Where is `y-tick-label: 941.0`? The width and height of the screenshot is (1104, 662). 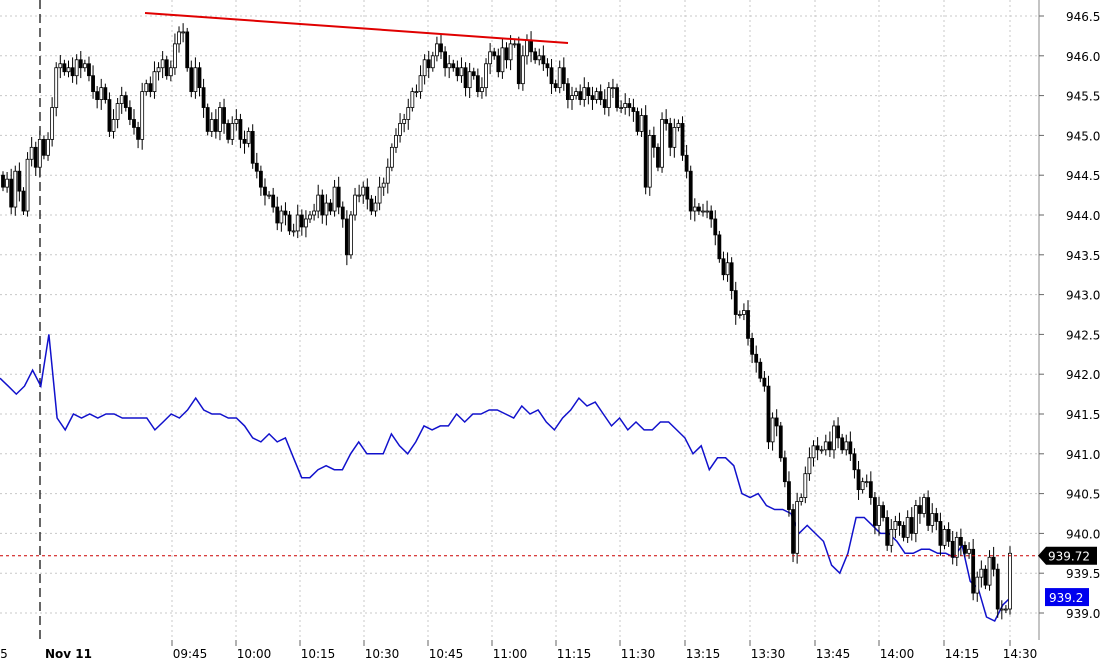 y-tick-label: 941.0 is located at coordinates (1083, 455).